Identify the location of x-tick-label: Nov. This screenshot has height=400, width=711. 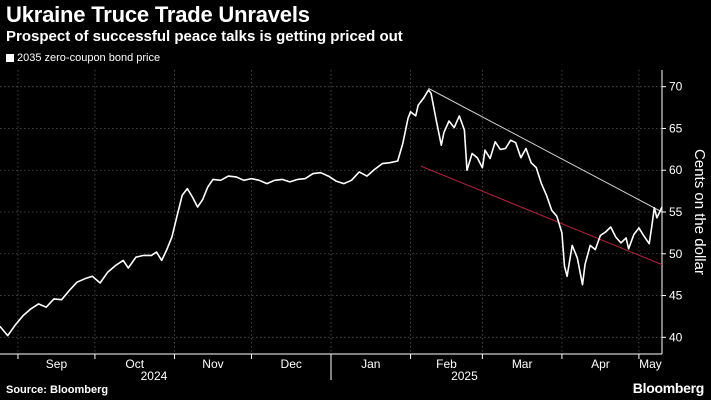
(212, 364).